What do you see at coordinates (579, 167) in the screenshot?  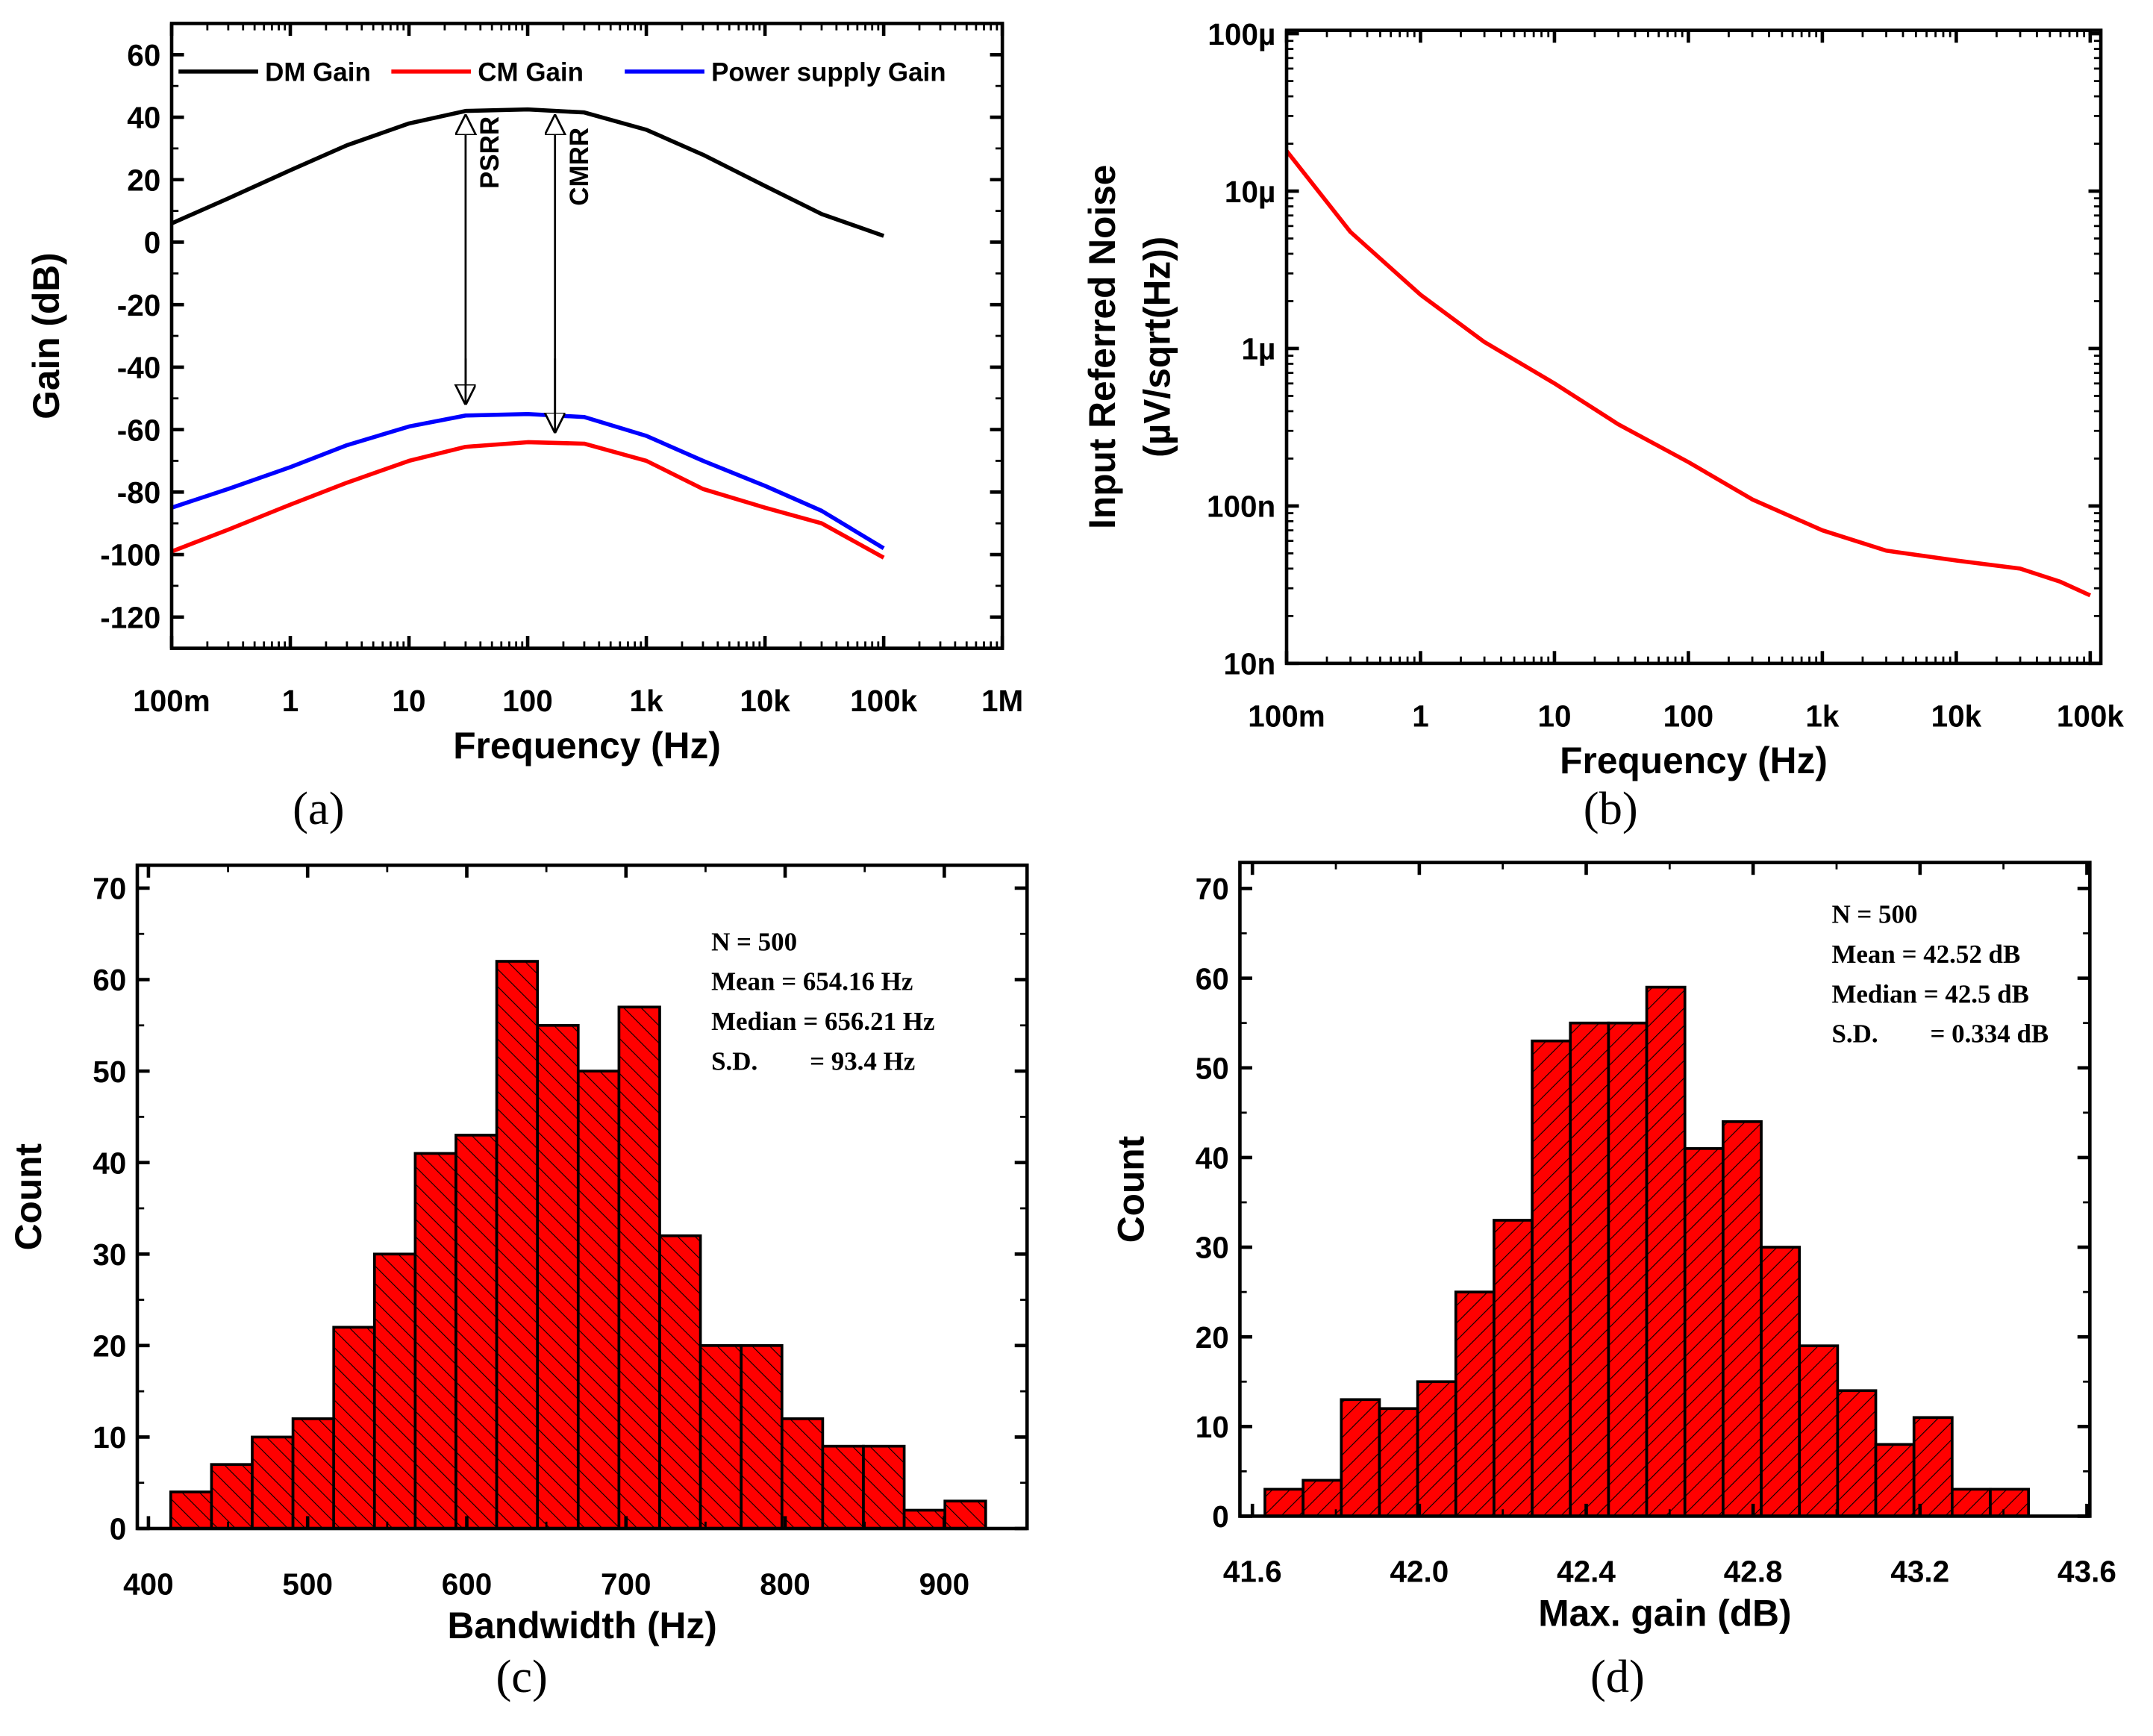 I see `annotation-label: CMRR` at bounding box center [579, 167].